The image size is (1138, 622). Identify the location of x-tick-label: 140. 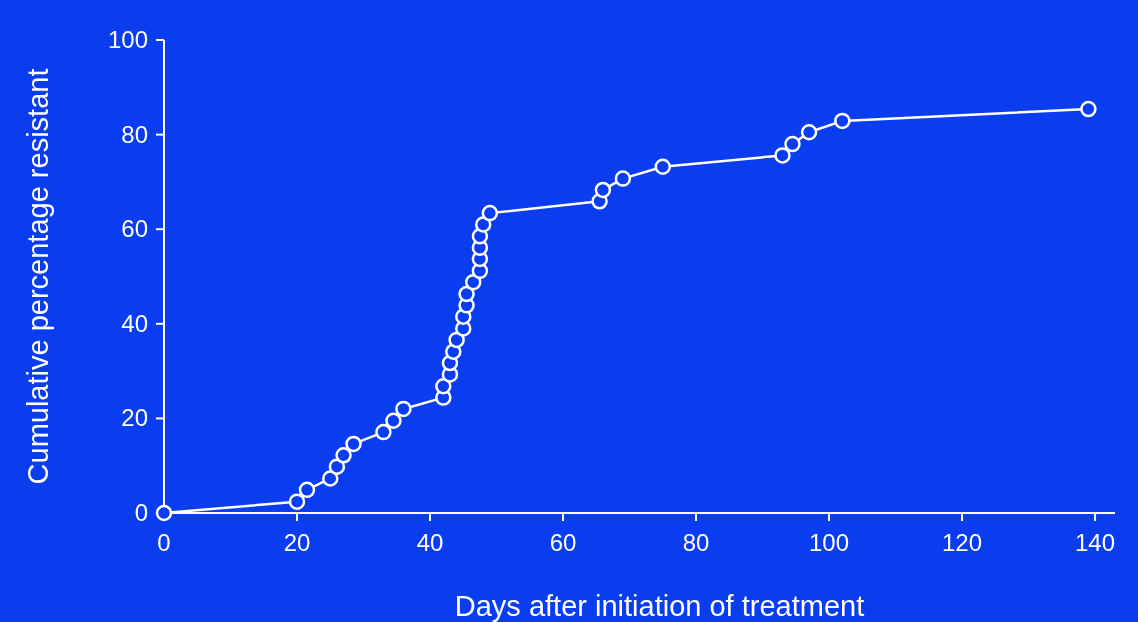
(1095, 542).